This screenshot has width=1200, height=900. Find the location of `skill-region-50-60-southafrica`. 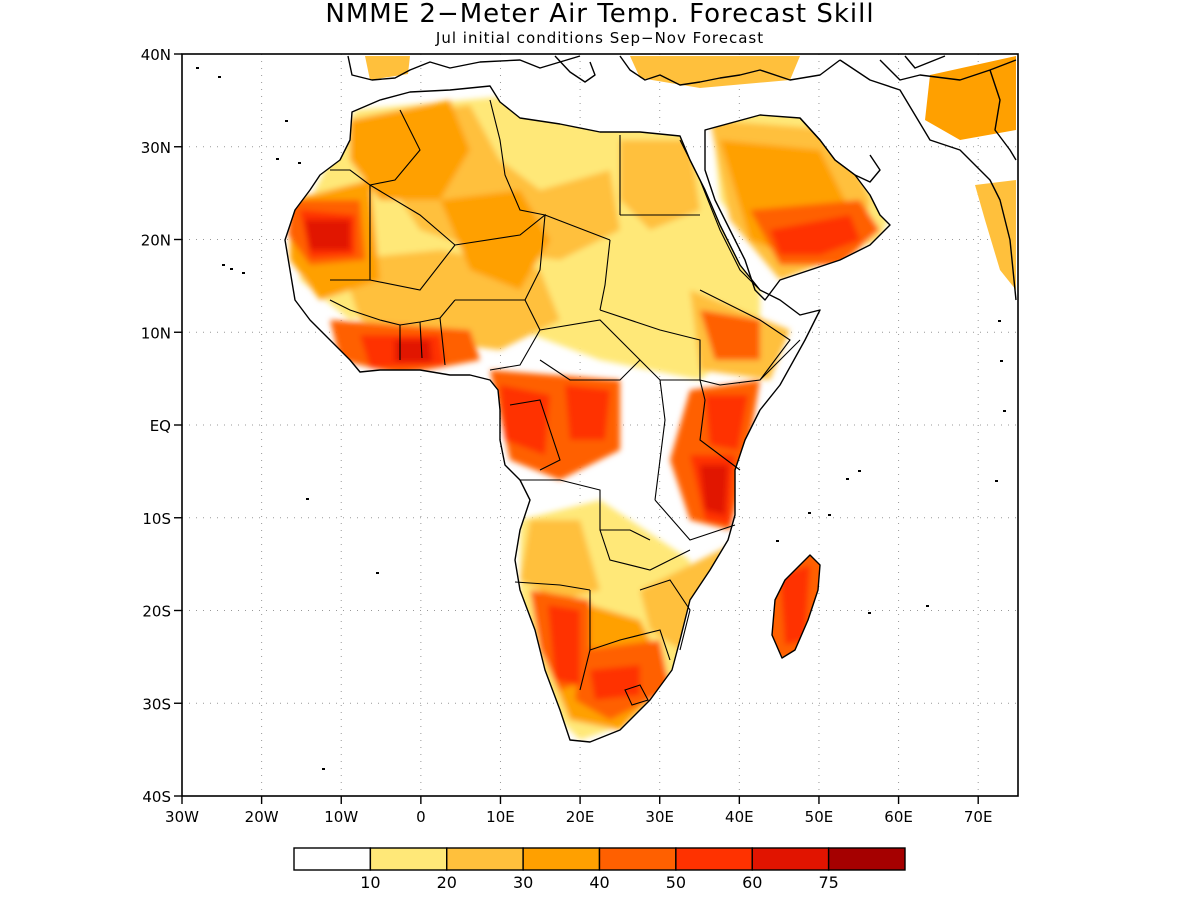

skill-region-50-60-southafrica is located at coordinates (615, 682).